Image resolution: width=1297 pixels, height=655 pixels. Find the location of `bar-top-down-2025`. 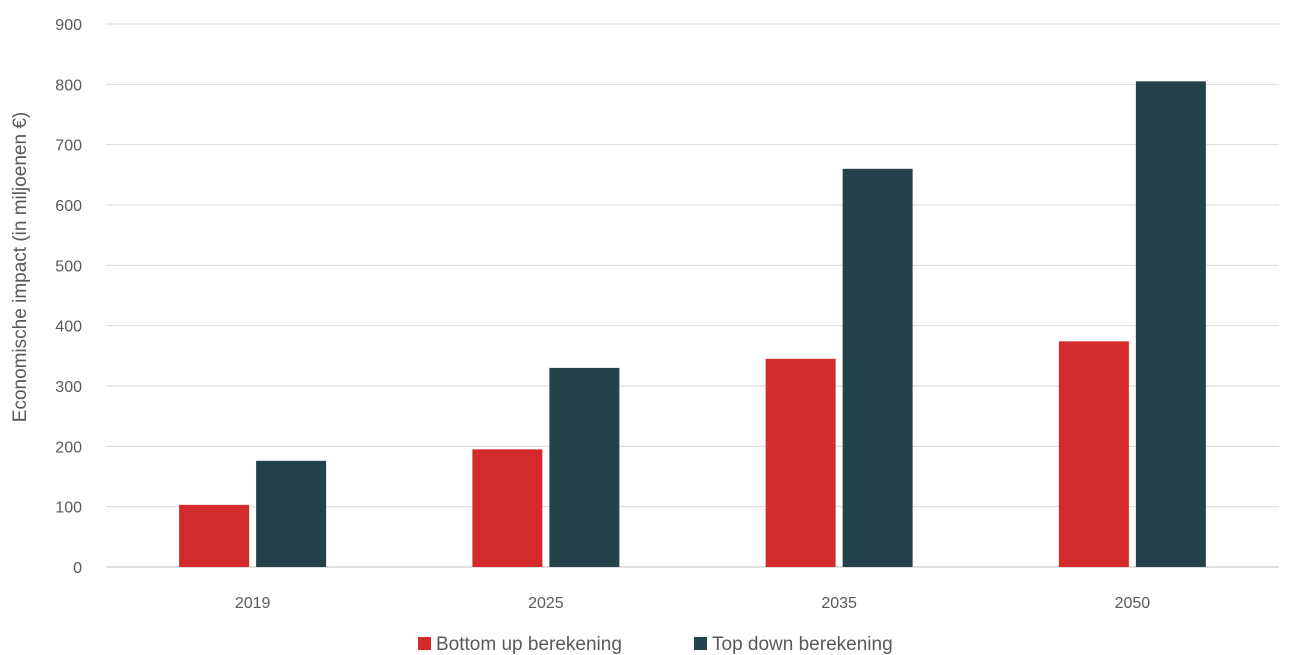

bar-top-down-2025 is located at coordinates (584, 467).